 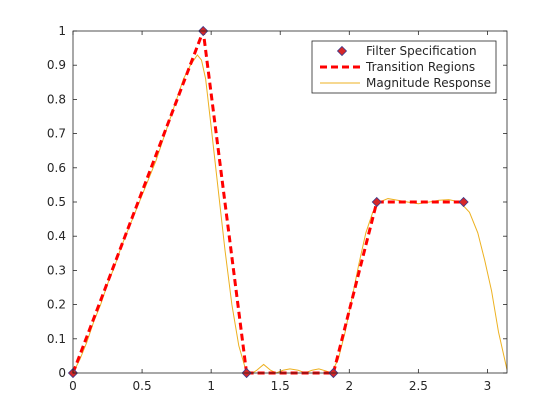 I want to click on x-tick-label: 1, so click(x=211, y=386).